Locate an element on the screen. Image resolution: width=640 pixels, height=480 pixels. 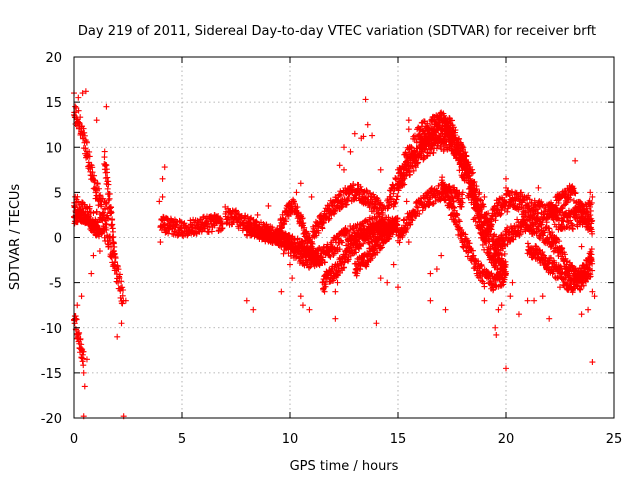
y-tick-label: 0 is located at coordinates (58, 239).